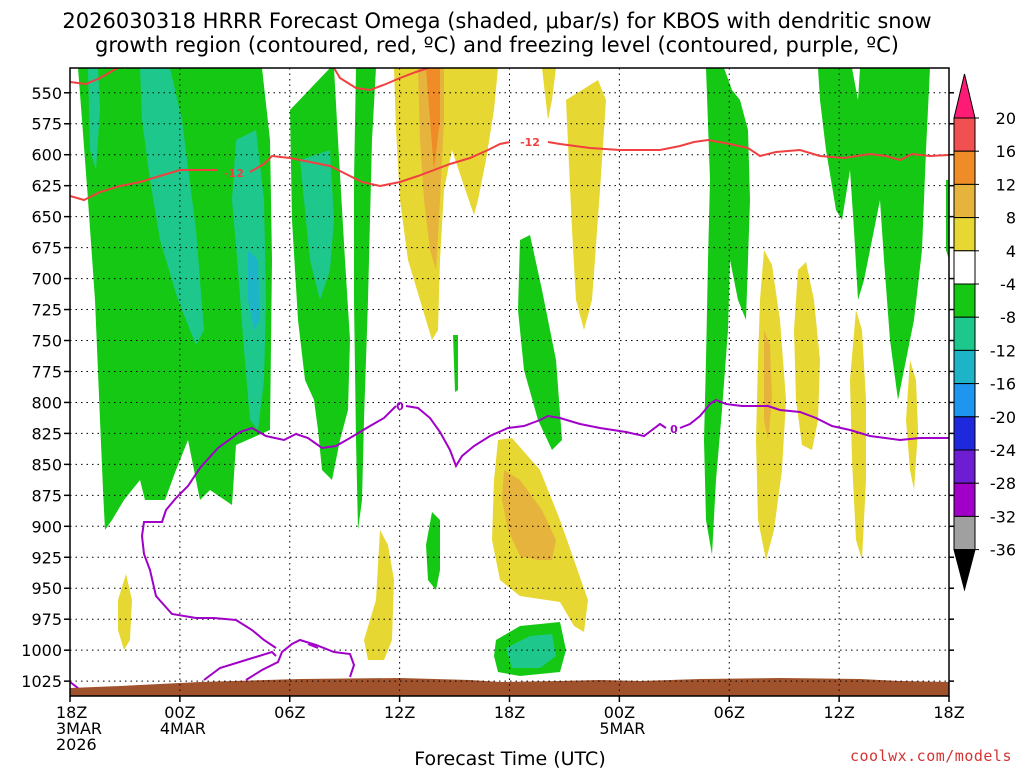  What do you see at coordinates (912, 425) in the screenshot?
I see `omega-region-yellow-right-d` at bounding box center [912, 425].